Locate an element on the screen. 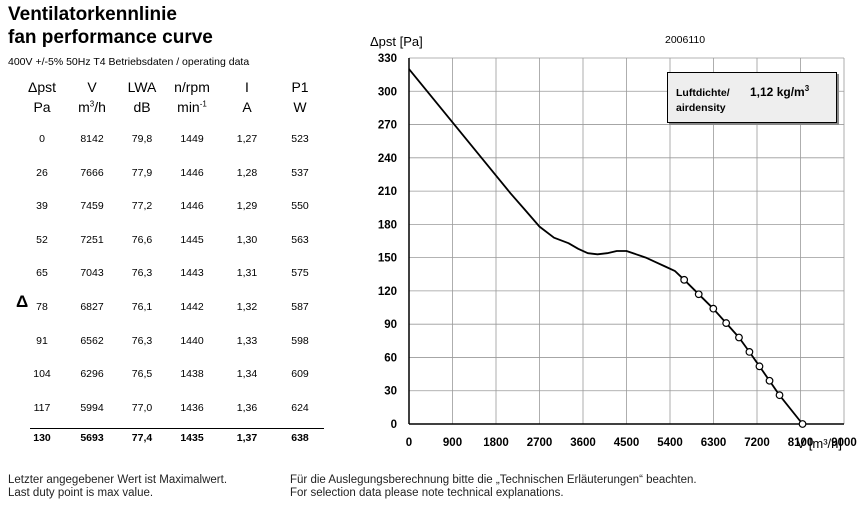 The height and width of the screenshot is (505, 868). table-header-unit: m3/h is located at coordinates (92, 107).